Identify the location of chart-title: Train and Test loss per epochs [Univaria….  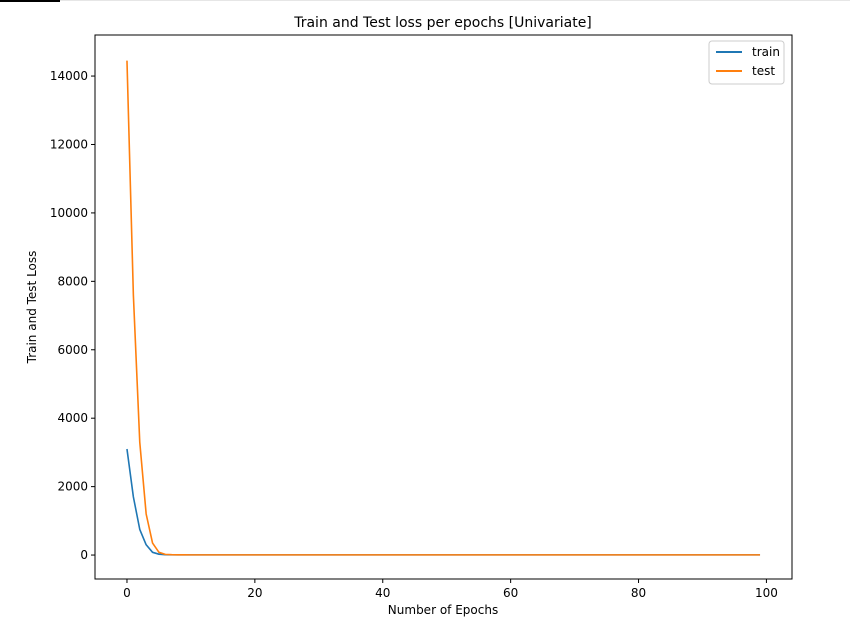
(442, 23).